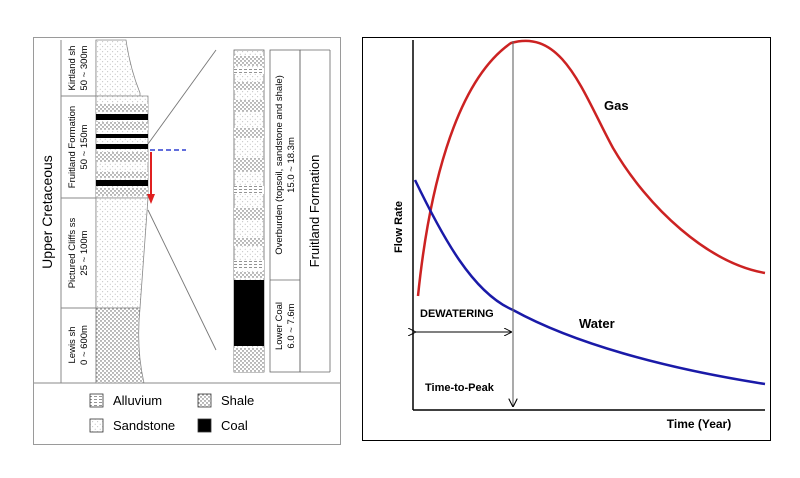 The width and height of the screenshot is (800, 478). I want to click on gas-curve-label: Gas, so click(616, 105).